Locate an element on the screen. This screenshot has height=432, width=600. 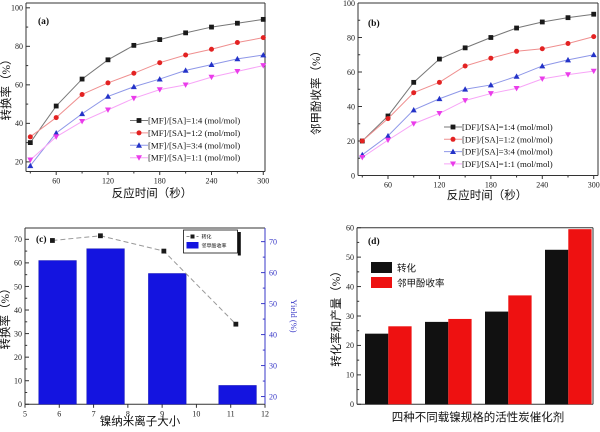
legend-label: [MF]/[SA]=1:1 (mol/mol) is located at coordinates (194, 158).